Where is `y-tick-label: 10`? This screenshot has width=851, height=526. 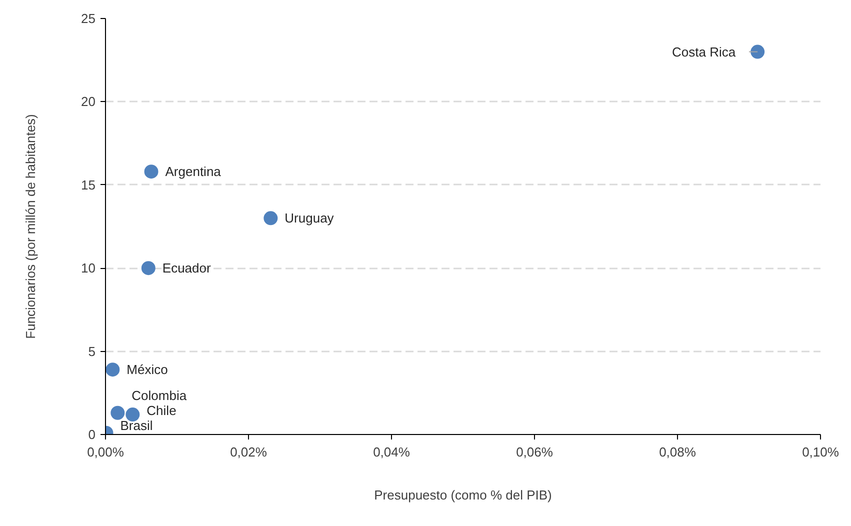
y-tick-label: 10 is located at coordinates (88, 268).